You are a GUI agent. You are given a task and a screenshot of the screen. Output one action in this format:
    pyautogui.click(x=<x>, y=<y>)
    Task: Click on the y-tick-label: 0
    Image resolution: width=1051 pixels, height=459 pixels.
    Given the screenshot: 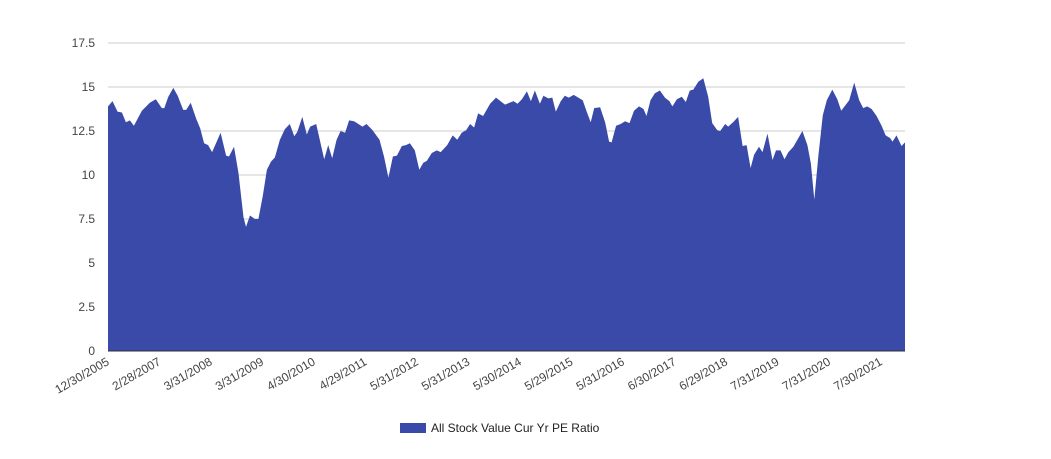 What is the action you would take?
    pyautogui.click(x=91, y=351)
    